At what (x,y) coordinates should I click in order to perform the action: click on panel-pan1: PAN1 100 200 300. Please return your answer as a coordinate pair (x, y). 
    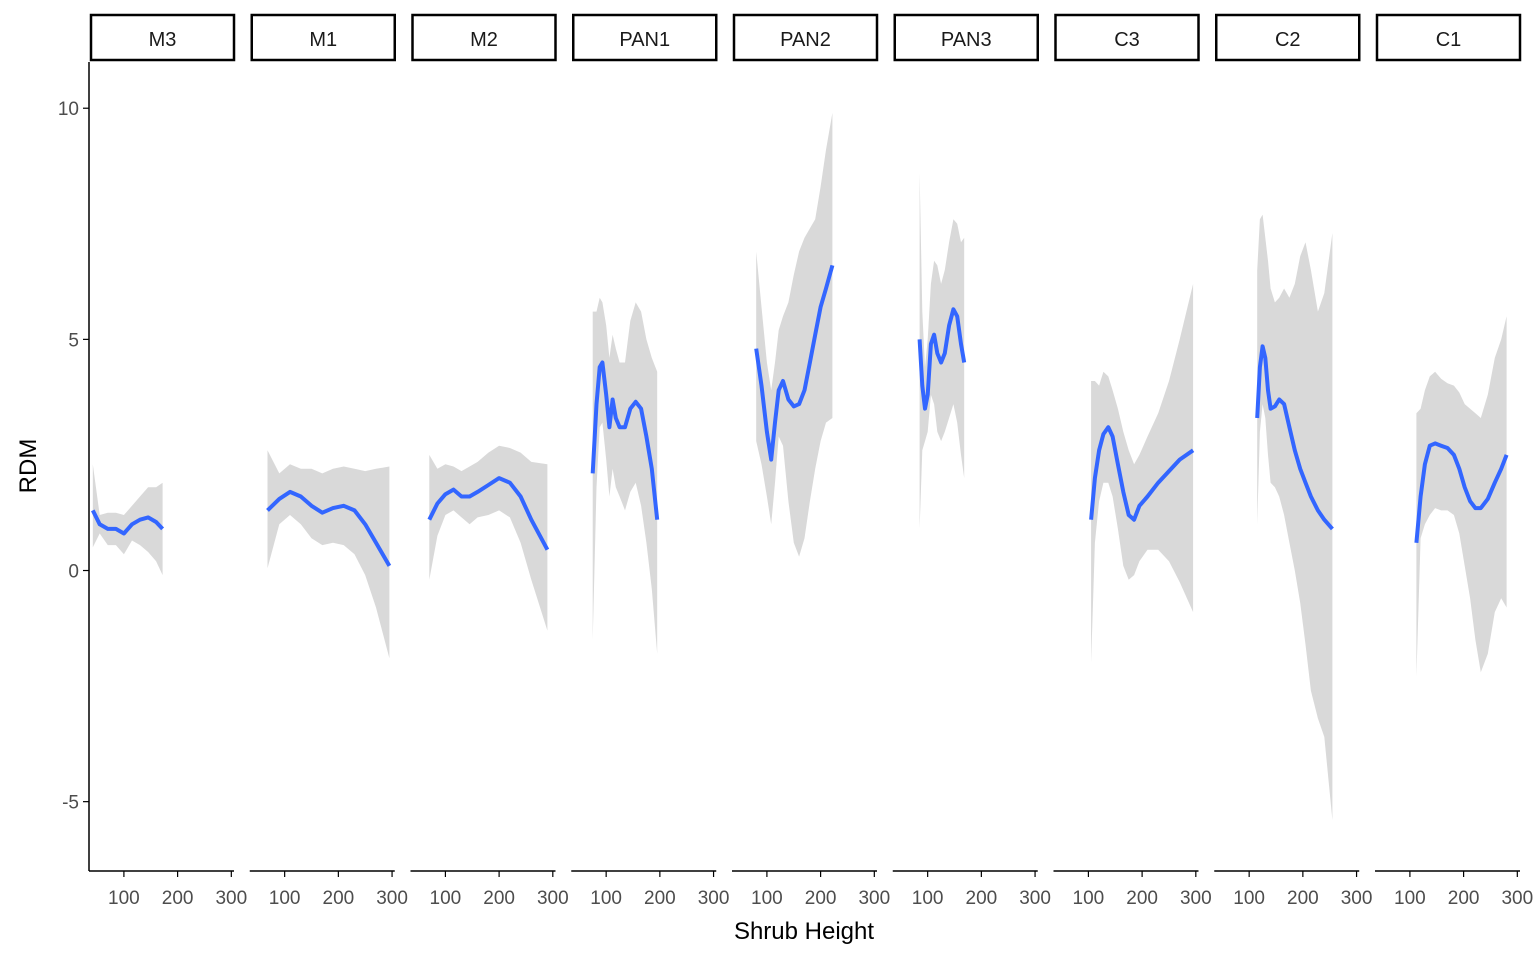
    Looking at the image, I should click on (650, 461).